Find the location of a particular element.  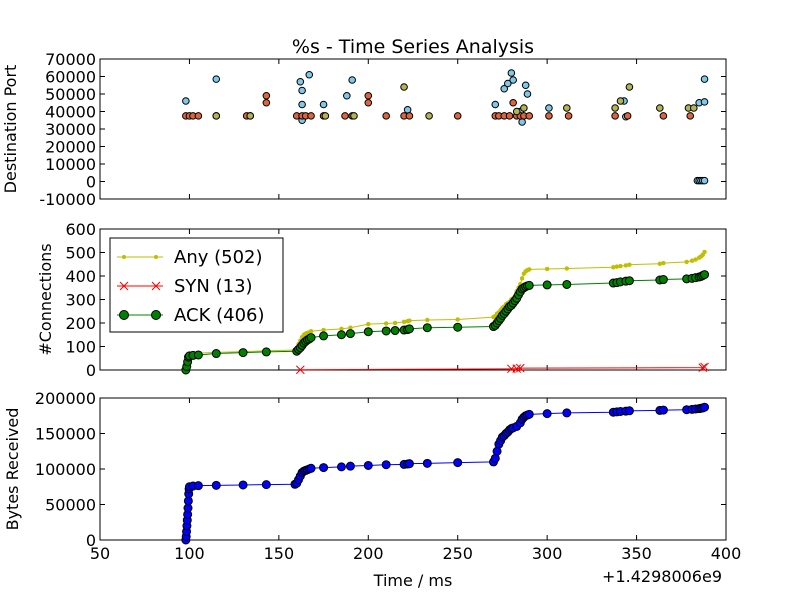

chart-title: %s - Time Series Analysis is located at coordinates (413, 47).